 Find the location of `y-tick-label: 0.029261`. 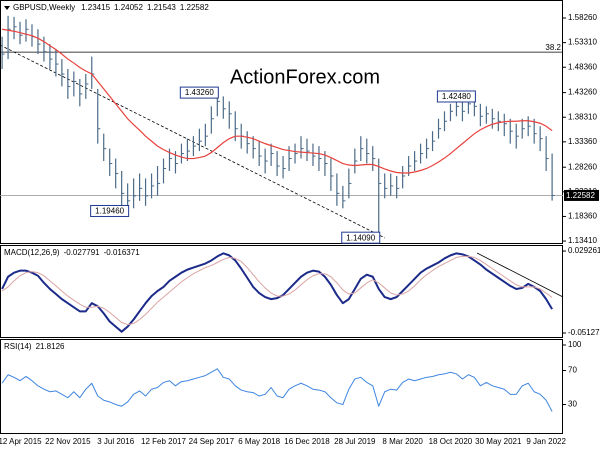

y-tick-label: 0.029261 is located at coordinates (584, 250).